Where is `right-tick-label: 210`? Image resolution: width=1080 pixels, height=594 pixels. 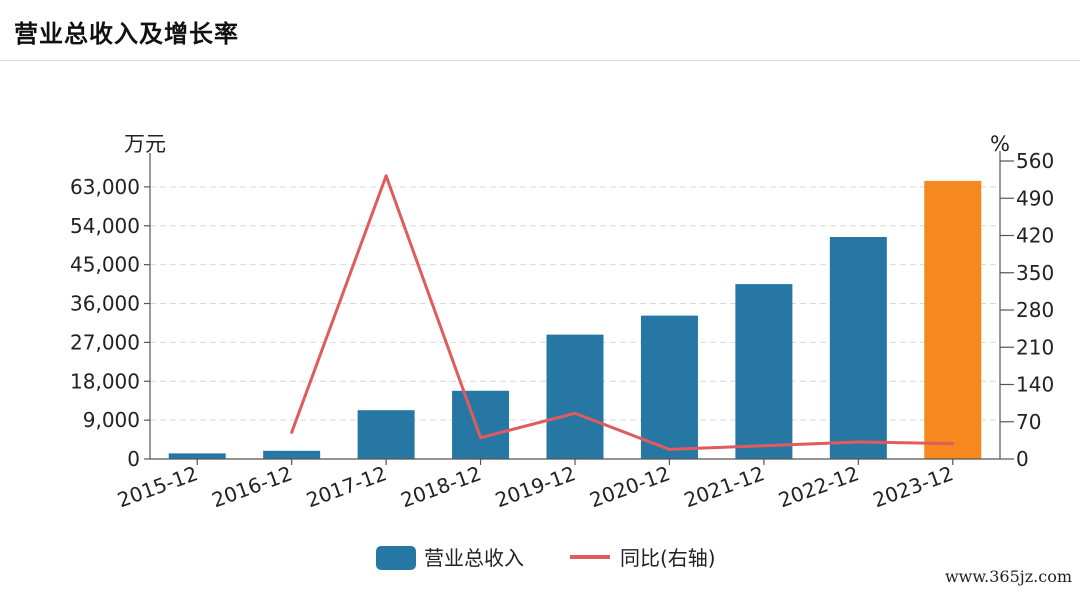 right-tick-label: 210 is located at coordinates (1035, 347).